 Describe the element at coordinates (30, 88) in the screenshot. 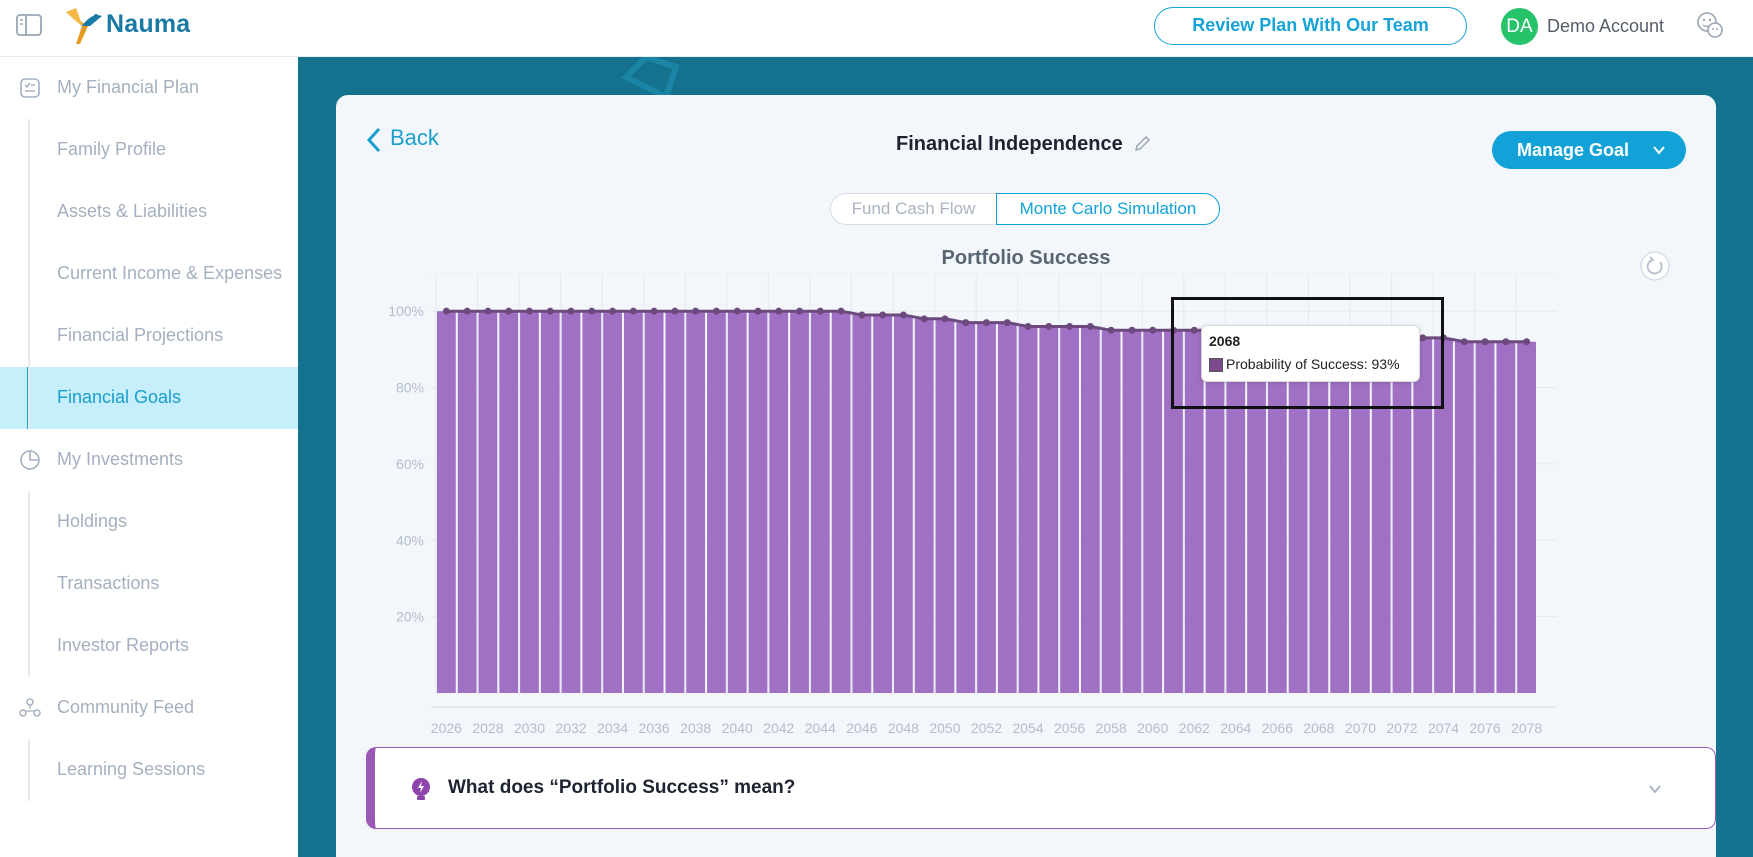

I see `checklist-icon` at that location.